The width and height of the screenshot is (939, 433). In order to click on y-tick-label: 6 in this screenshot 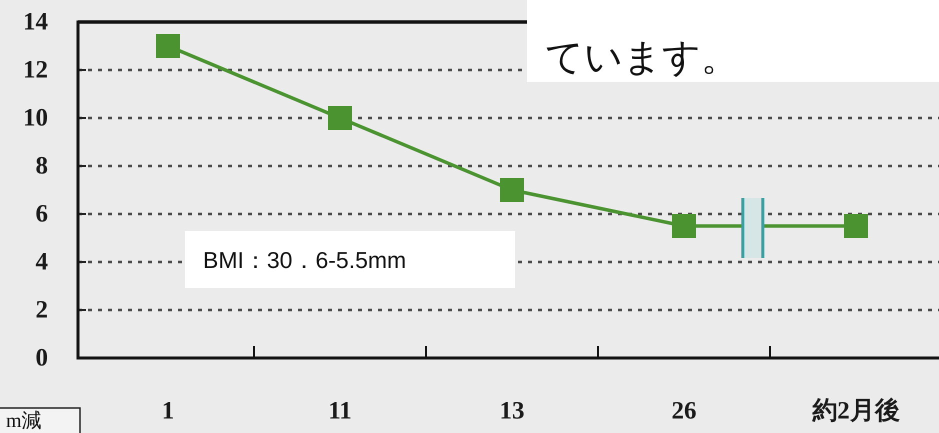, I will do `click(42, 214)`.